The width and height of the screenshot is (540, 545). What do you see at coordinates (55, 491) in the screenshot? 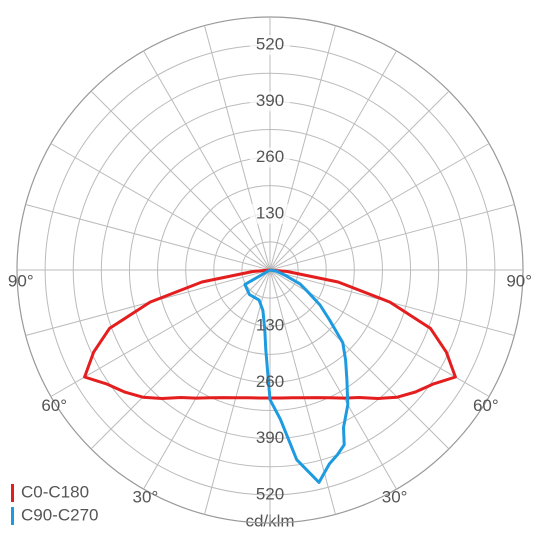
I see `legend-label: C0-C180` at bounding box center [55, 491].